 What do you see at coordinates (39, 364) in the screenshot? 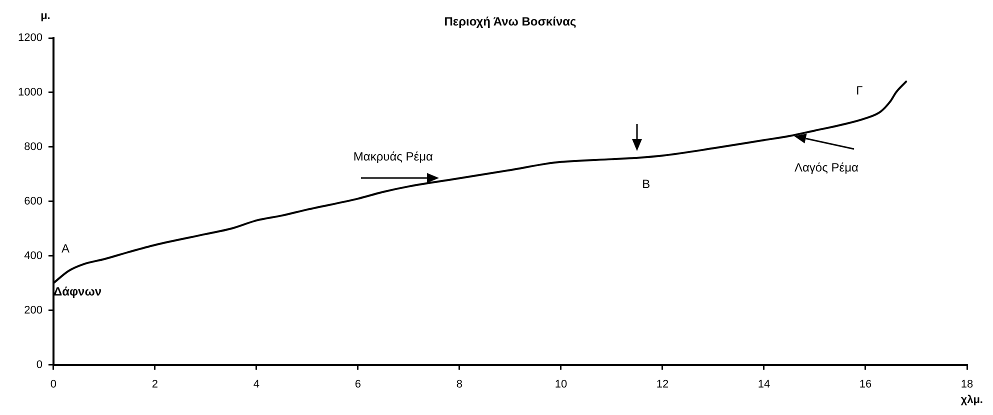
I see `y-tick-label: 0` at bounding box center [39, 364].